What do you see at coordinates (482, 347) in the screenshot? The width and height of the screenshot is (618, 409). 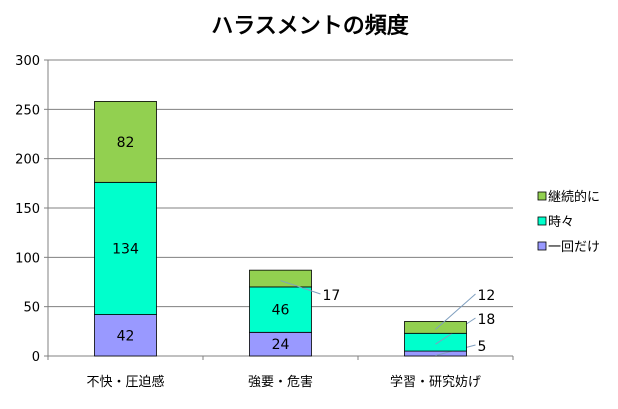 I see `data-label: 5` at bounding box center [482, 347].